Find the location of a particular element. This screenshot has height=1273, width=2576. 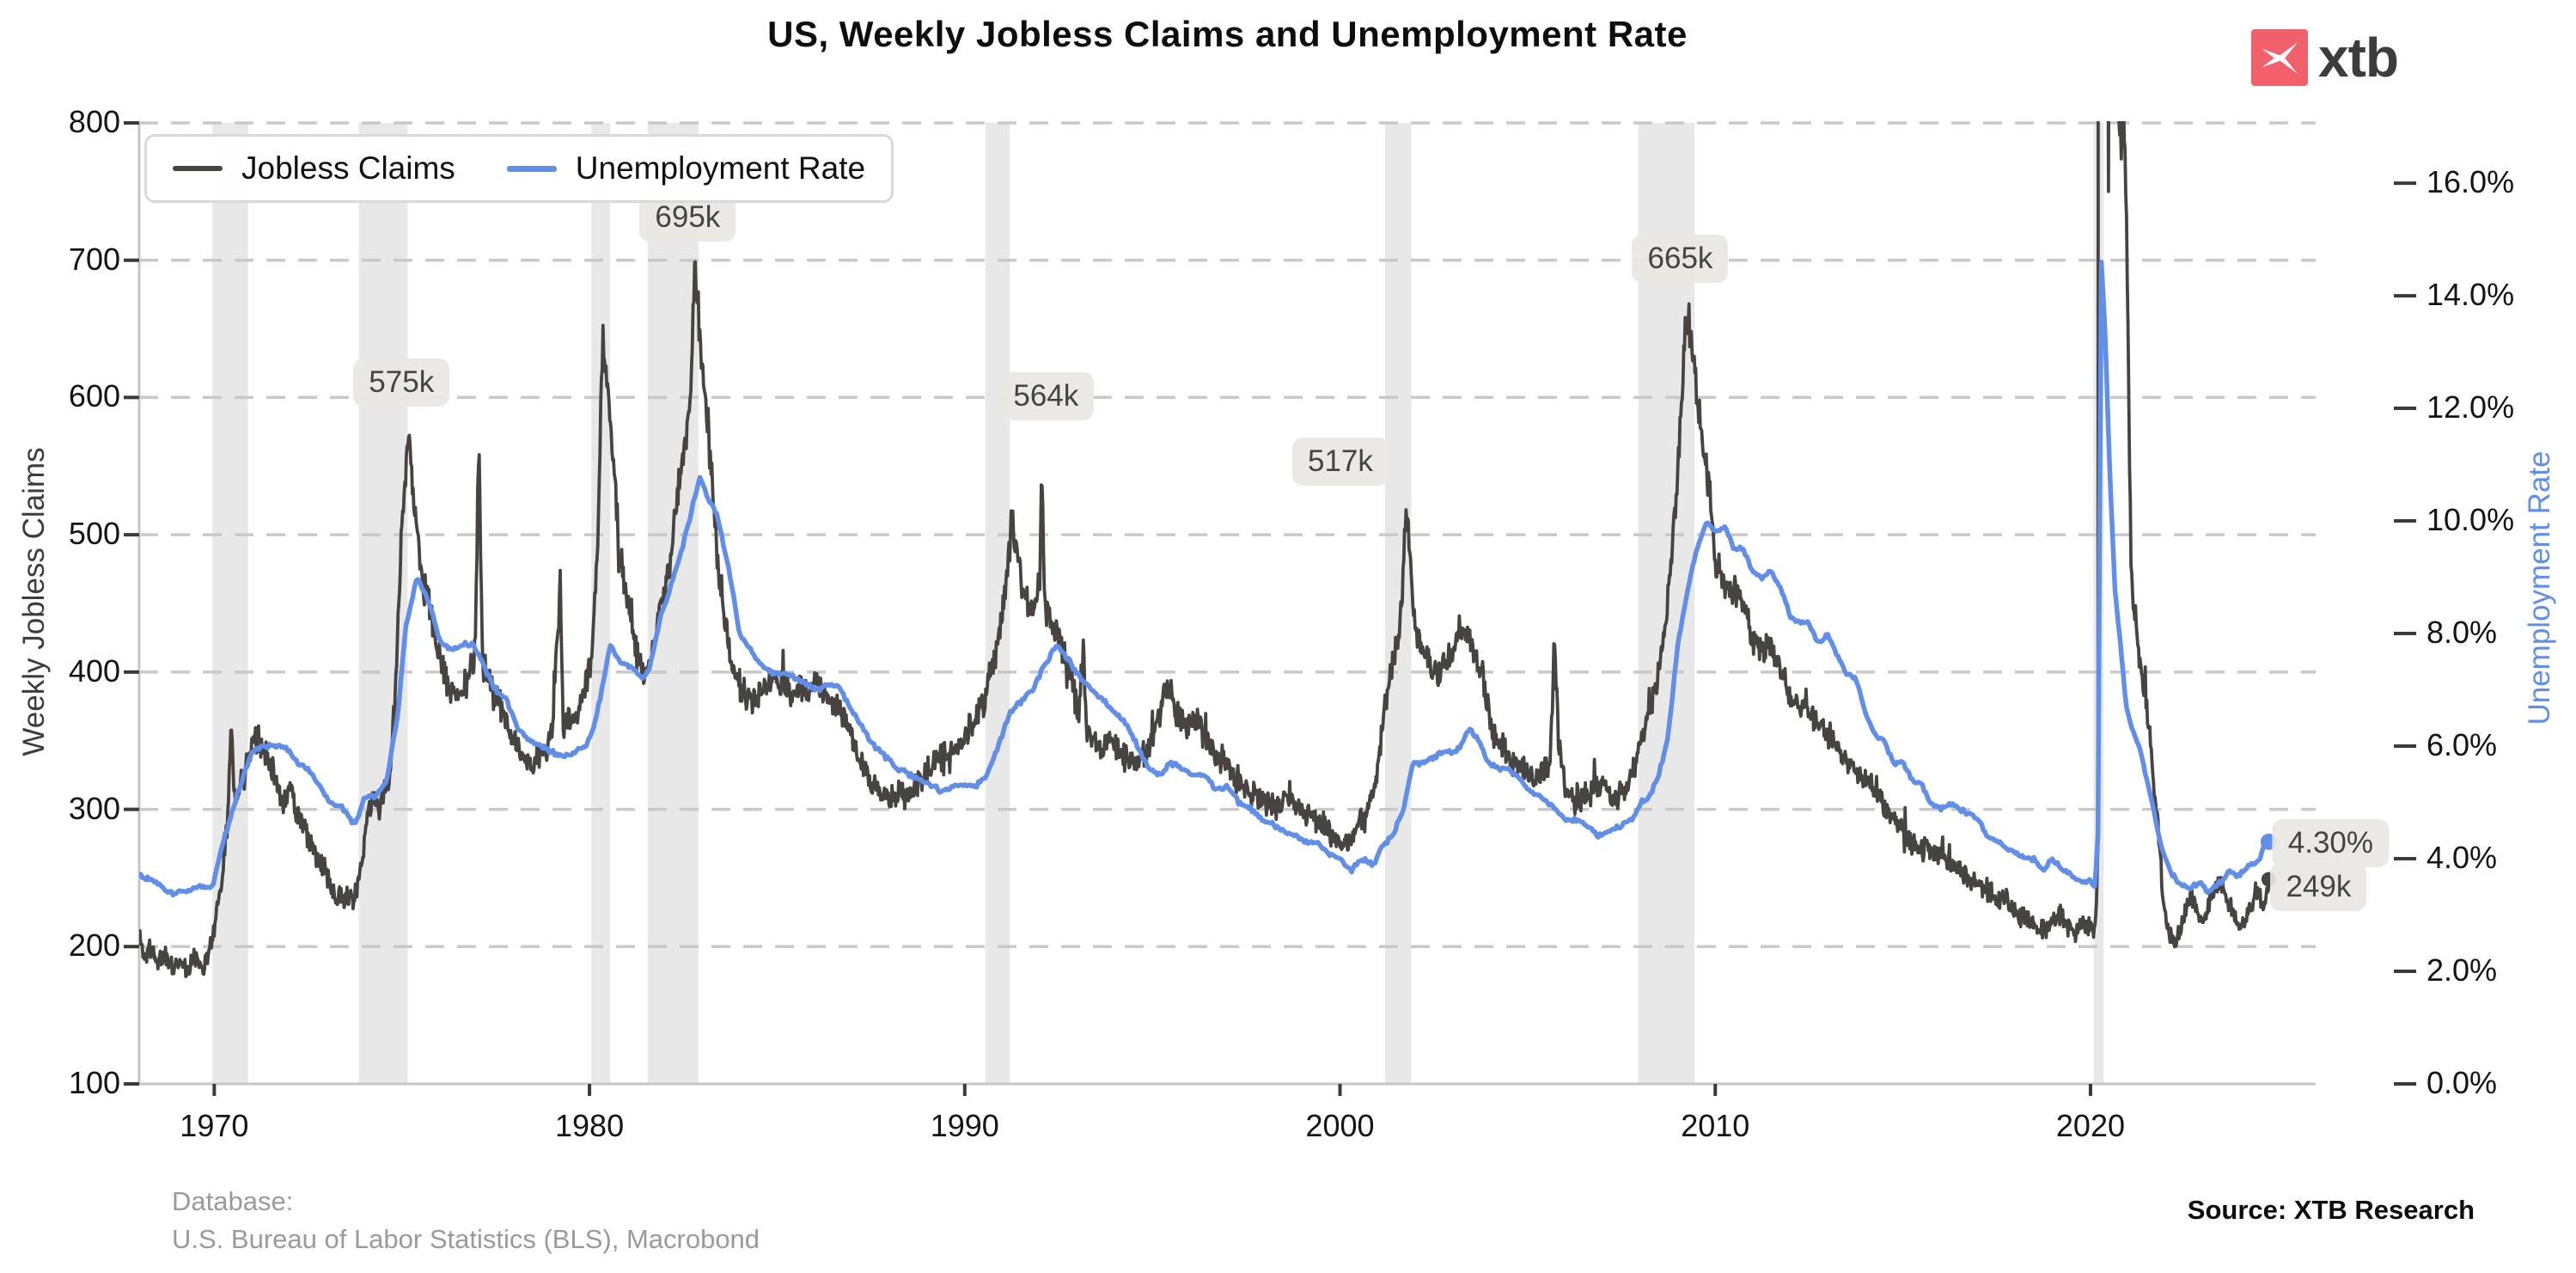

right-axis-title: Unemployment Rate is located at coordinates (2540, 587).